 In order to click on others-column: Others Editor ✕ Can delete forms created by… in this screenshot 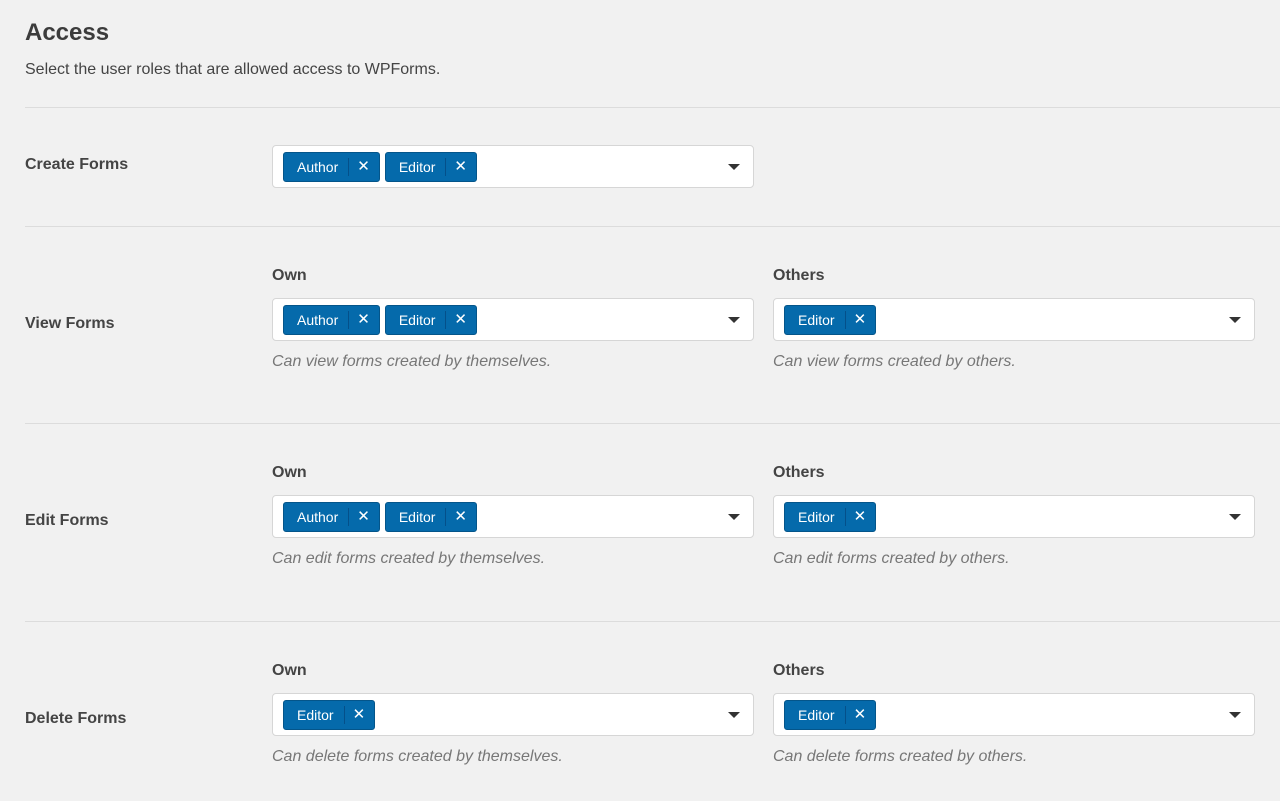, I will do `click(1014, 712)`.